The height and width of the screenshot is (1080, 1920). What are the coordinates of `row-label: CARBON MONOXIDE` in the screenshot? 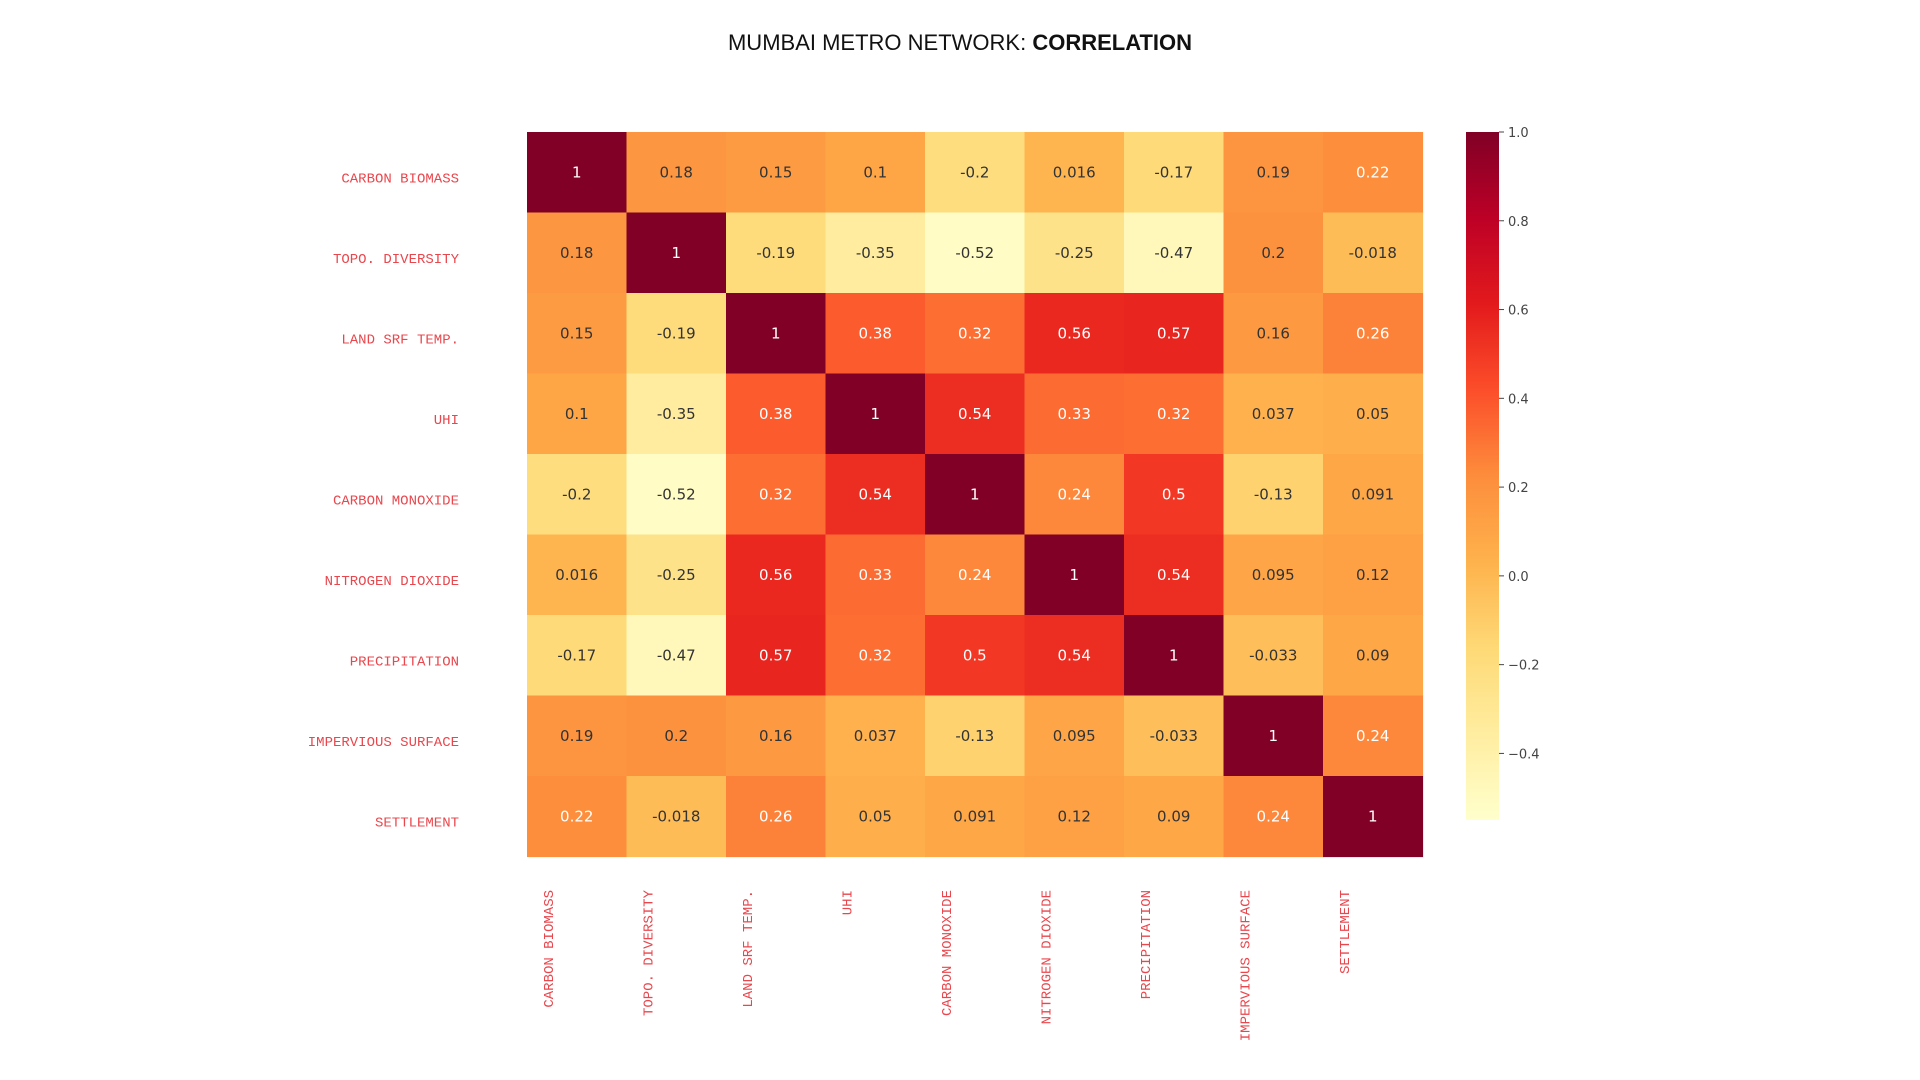 It's located at (396, 501).